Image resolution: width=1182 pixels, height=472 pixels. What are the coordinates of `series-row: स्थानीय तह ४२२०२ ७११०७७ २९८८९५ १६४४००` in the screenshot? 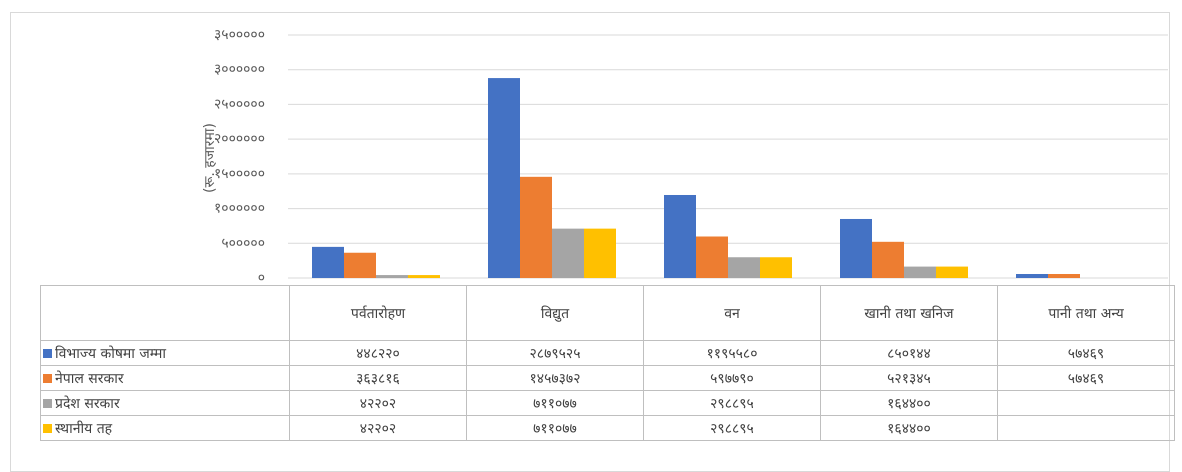 It's located at (607, 428).